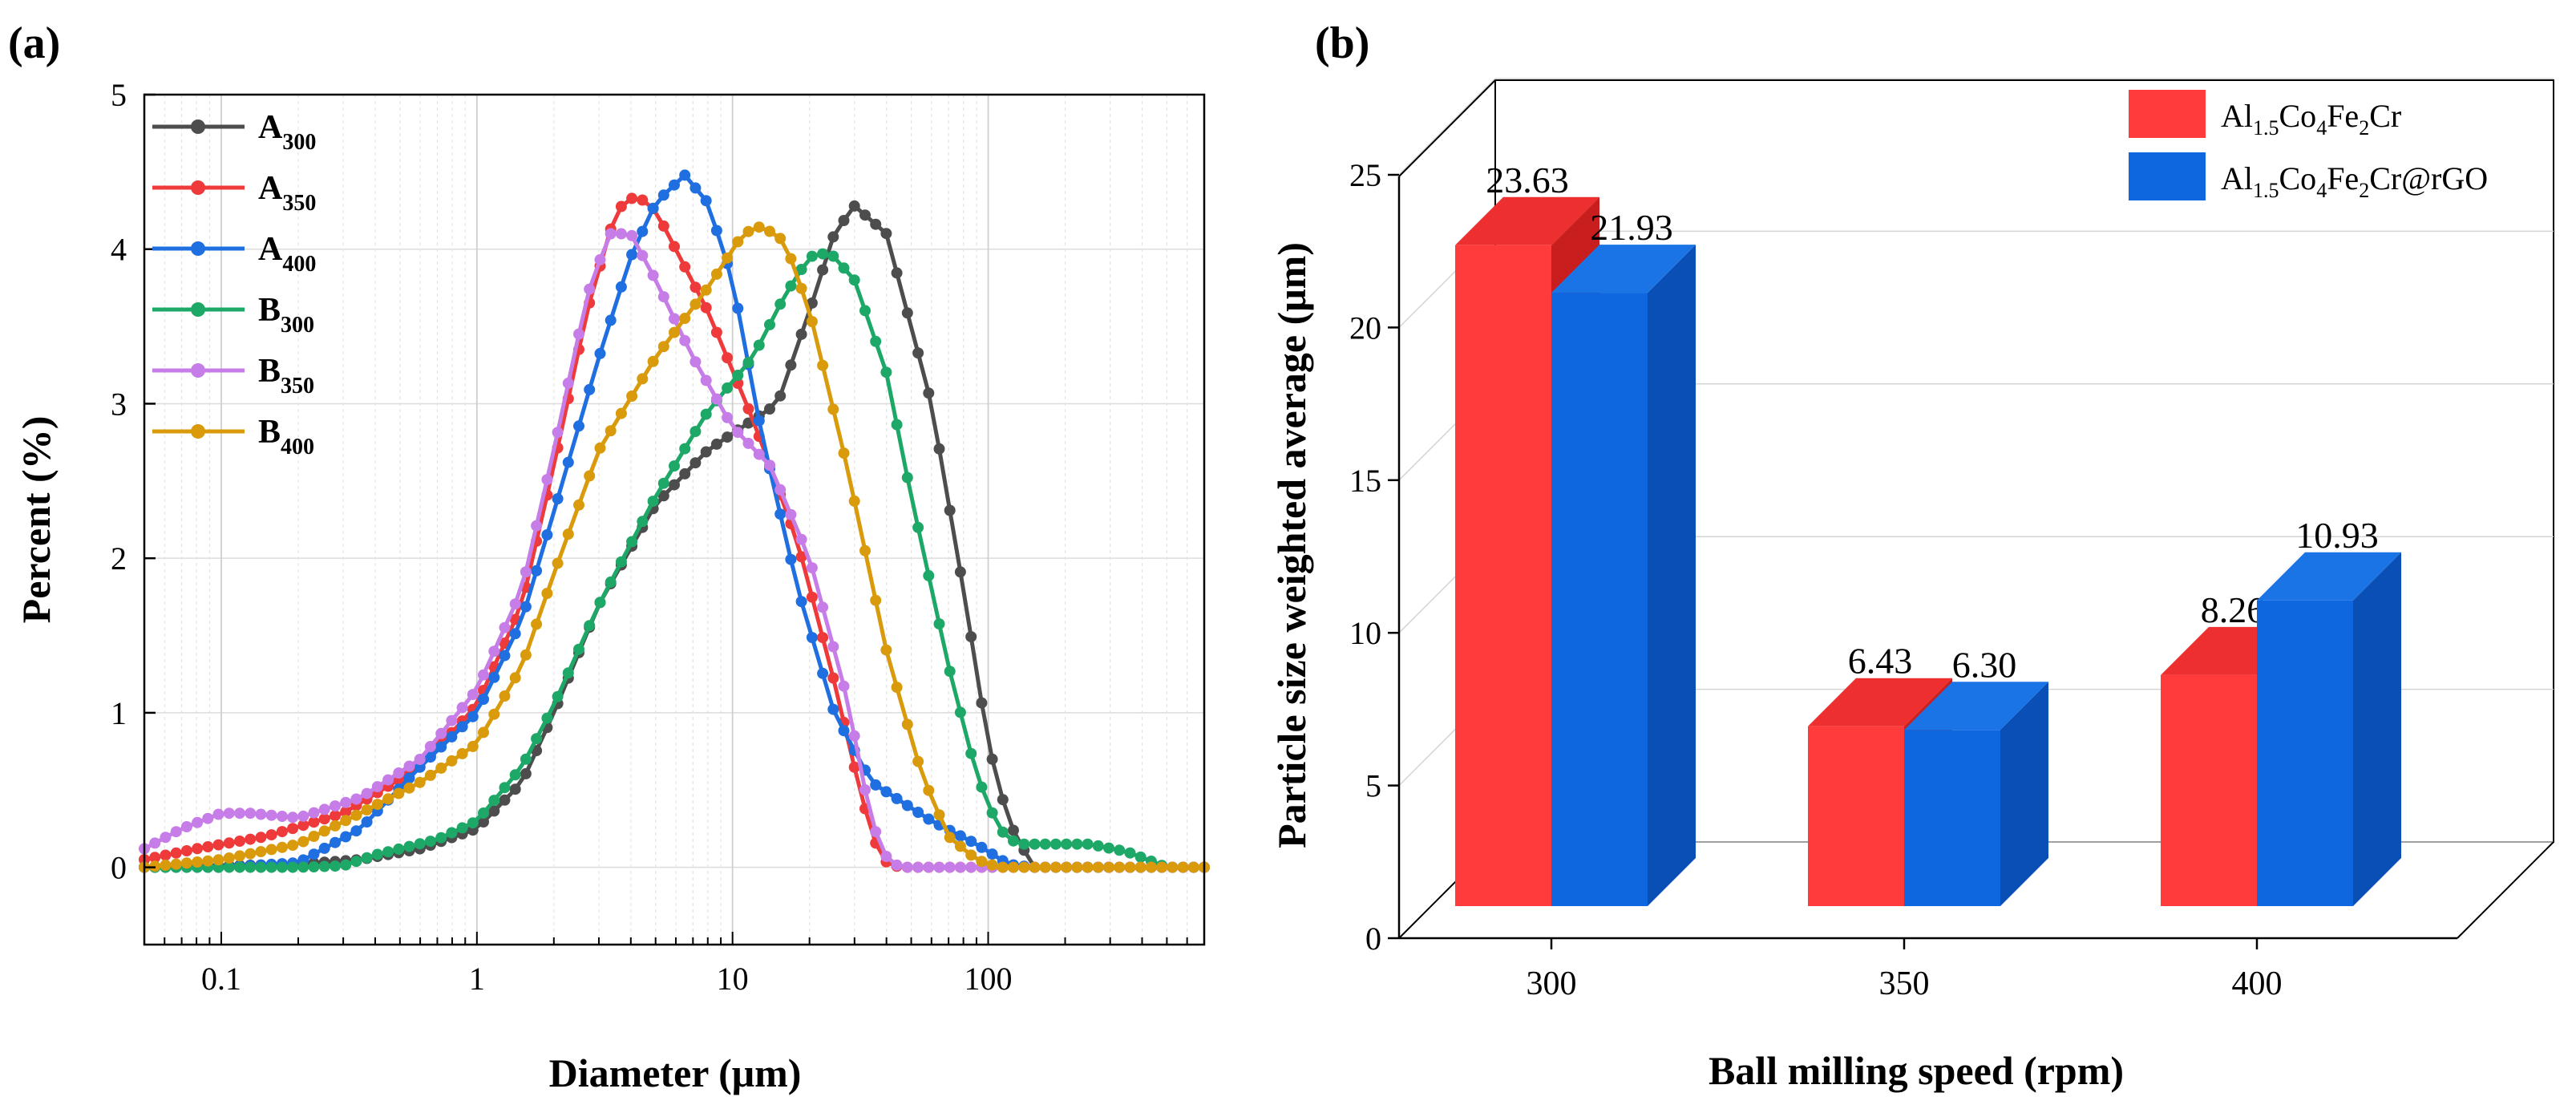 This screenshot has width=2576, height=1117. What do you see at coordinates (1365, 175) in the screenshot?
I see `y-tick-label: 25` at bounding box center [1365, 175].